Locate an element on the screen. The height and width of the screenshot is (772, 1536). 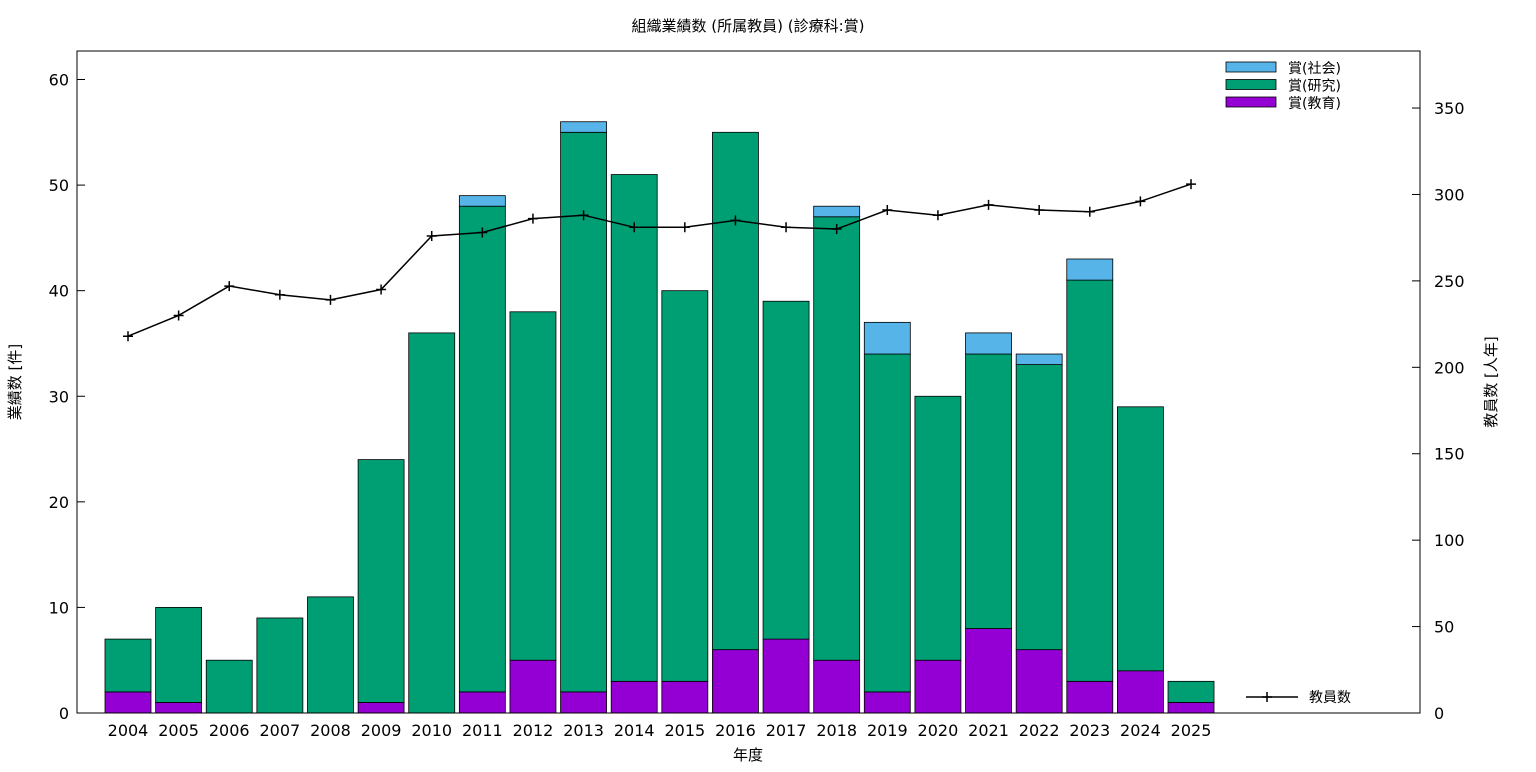
x-tick-label-2012: 2012 is located at coordinates (533, 730).